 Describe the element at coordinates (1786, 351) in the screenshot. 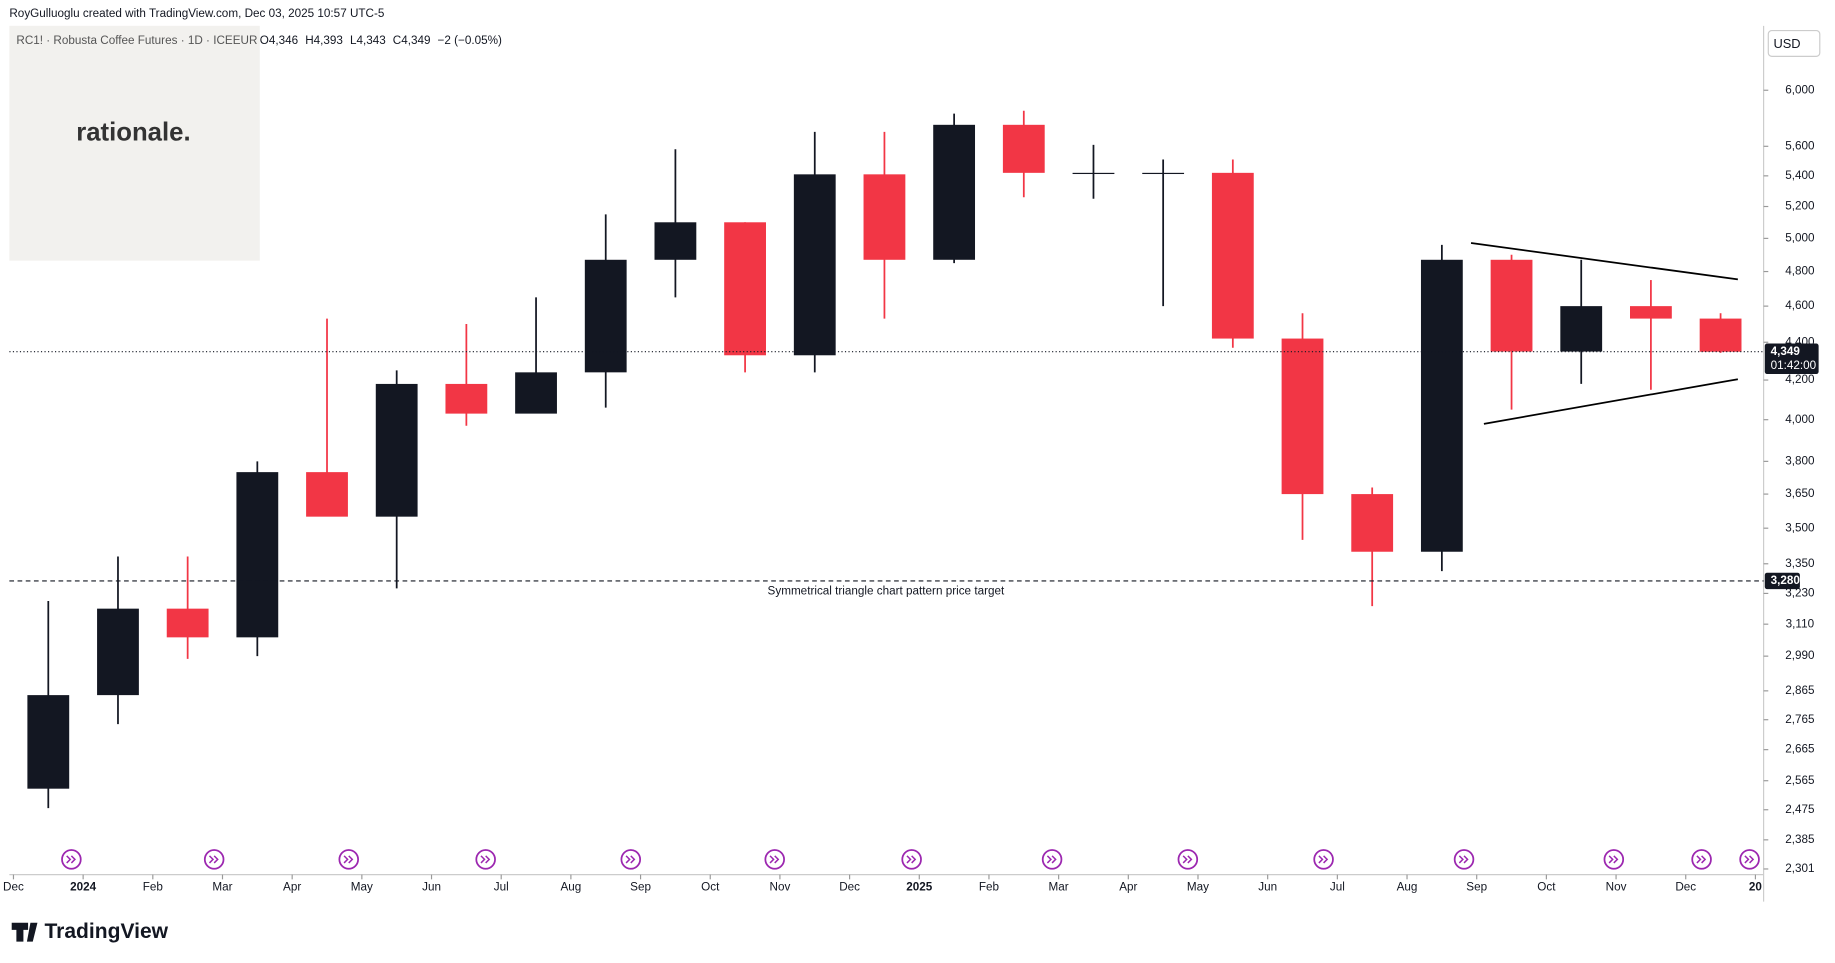

I see `last-price-label: 4,349` at that location.